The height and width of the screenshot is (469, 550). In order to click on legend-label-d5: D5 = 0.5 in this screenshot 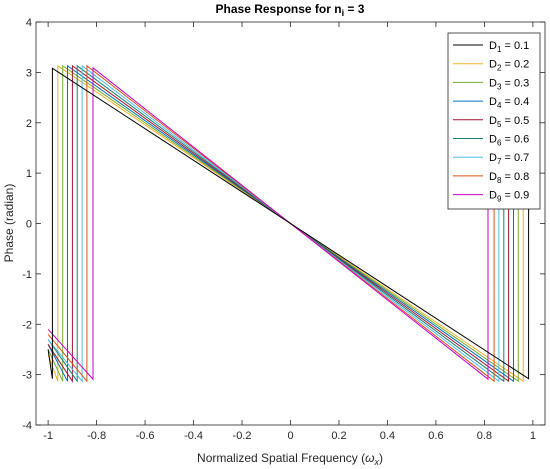, I will do `click(509, 122)`.